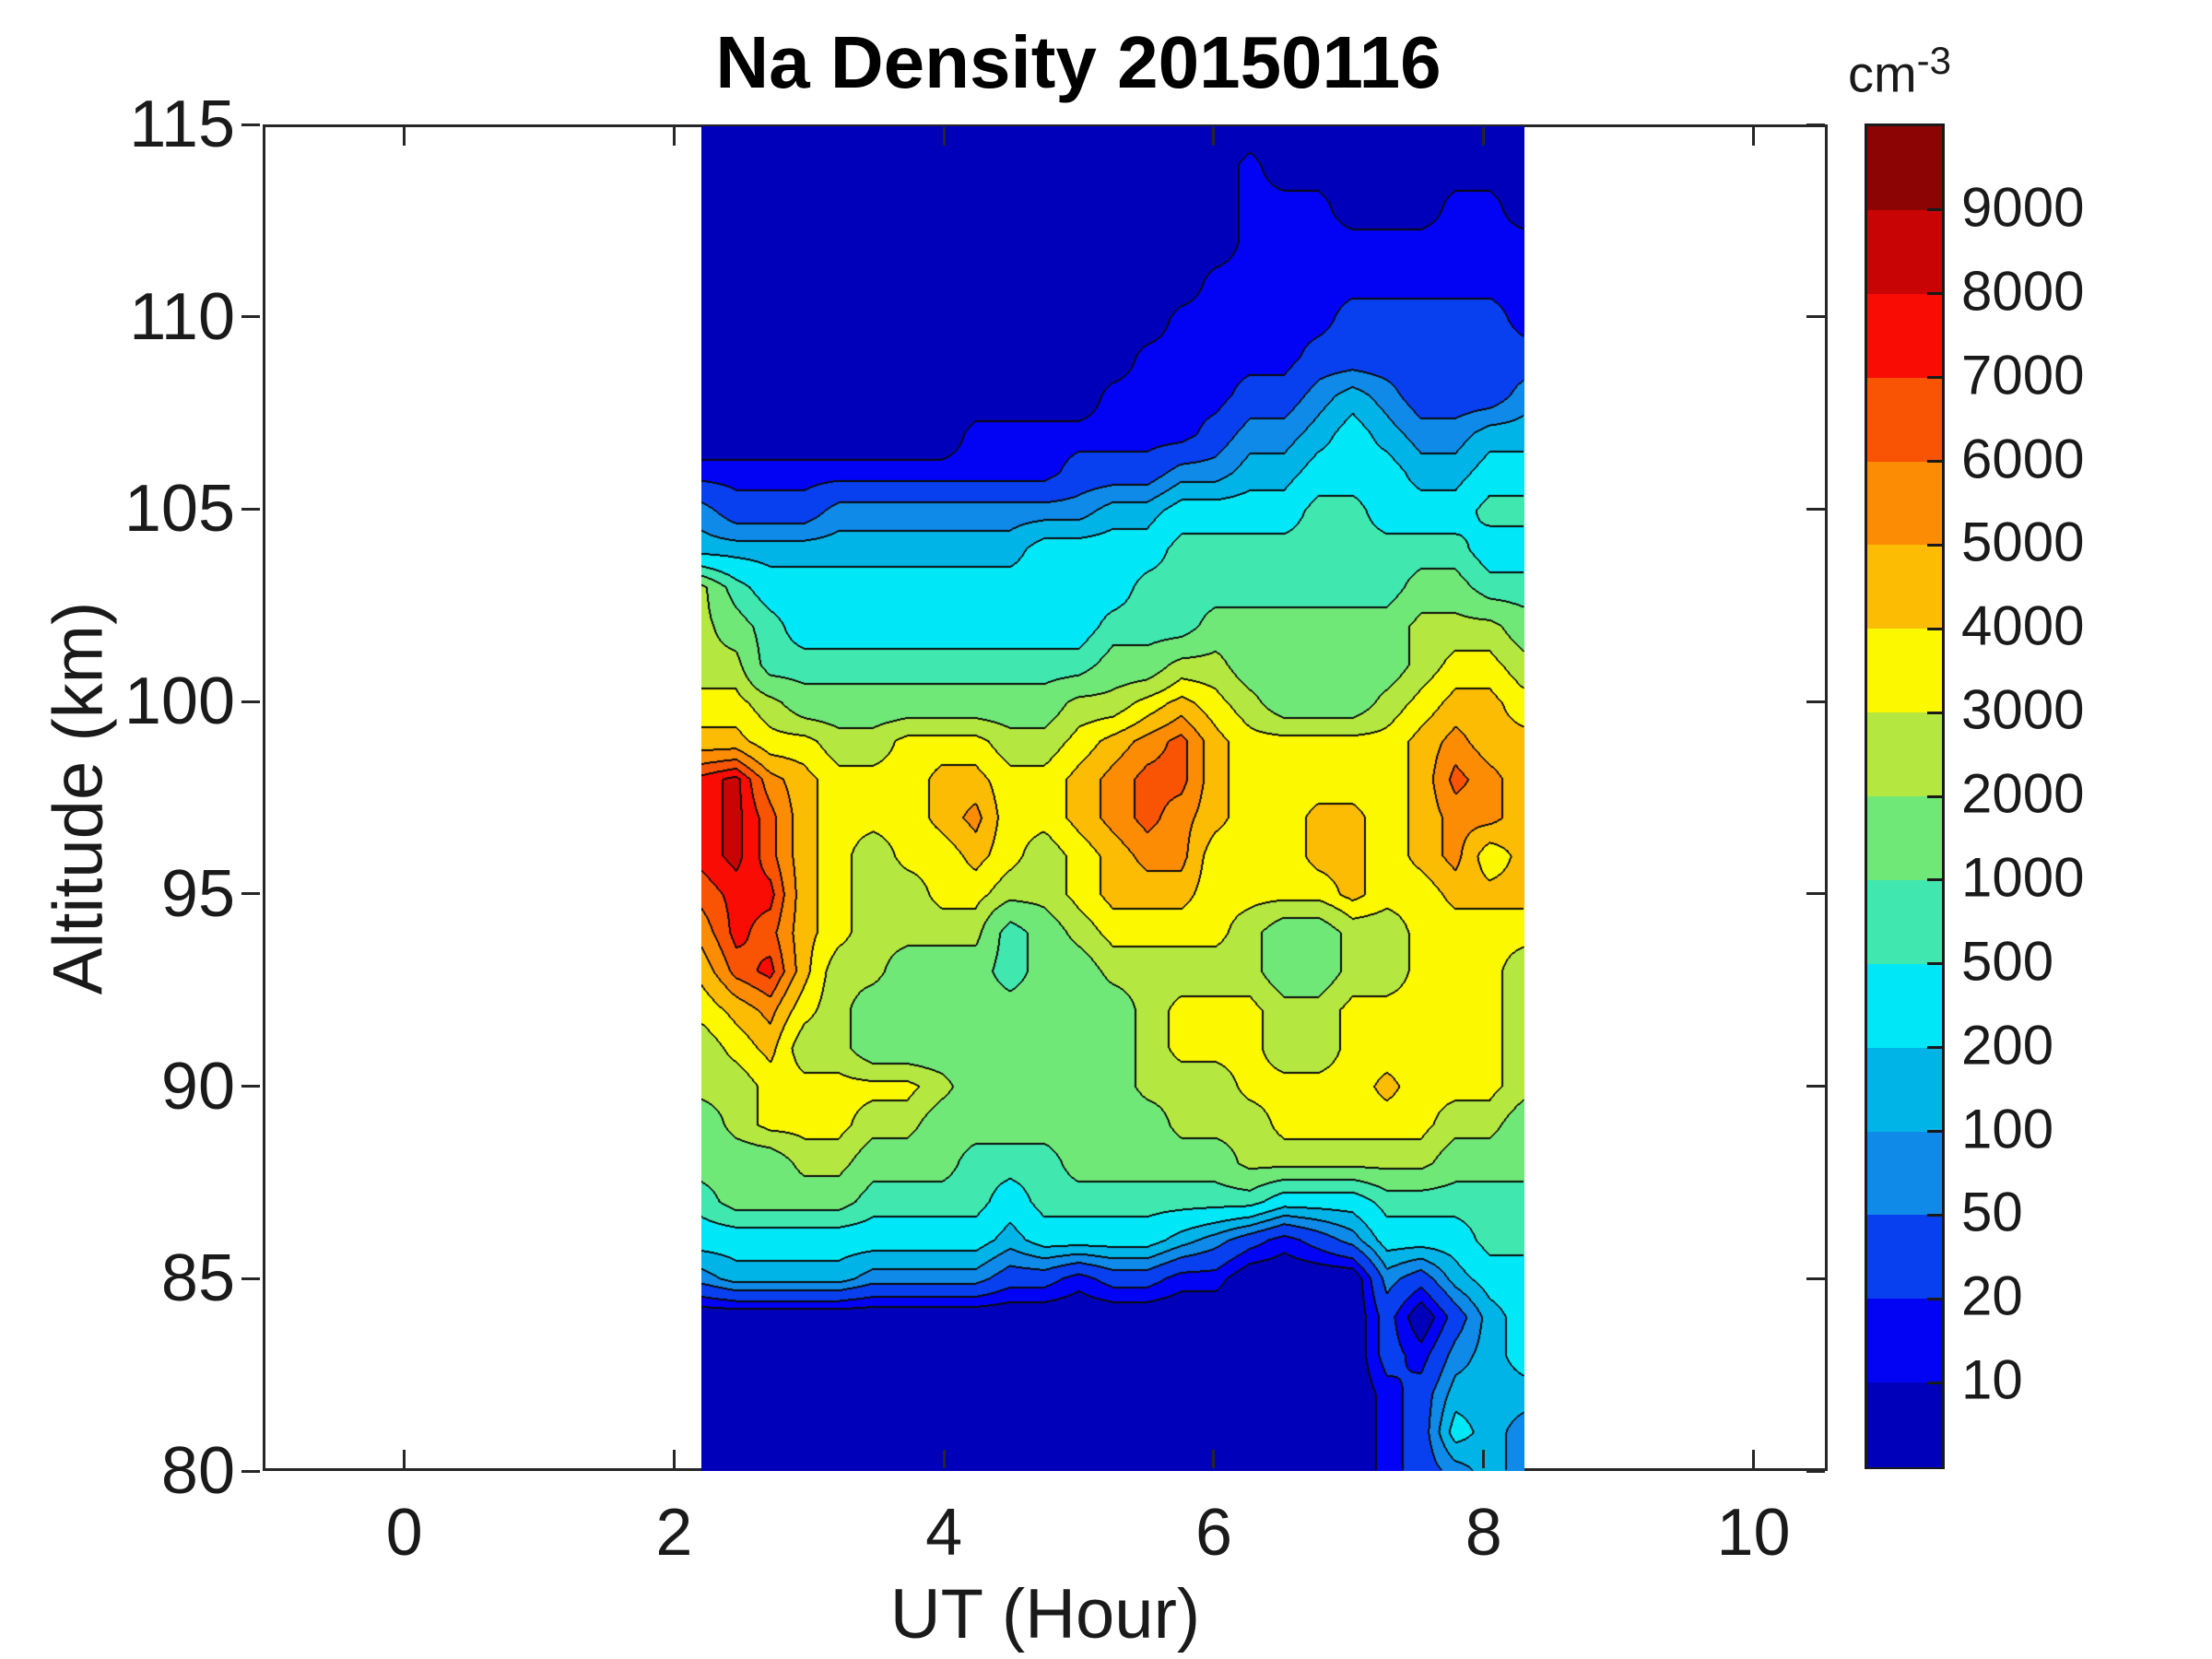 The image size is (2212, 1659). Describe the element at coordinates (2023, 375) in the screenshot. I see `colorbar-tick-label: 7000` at that location.